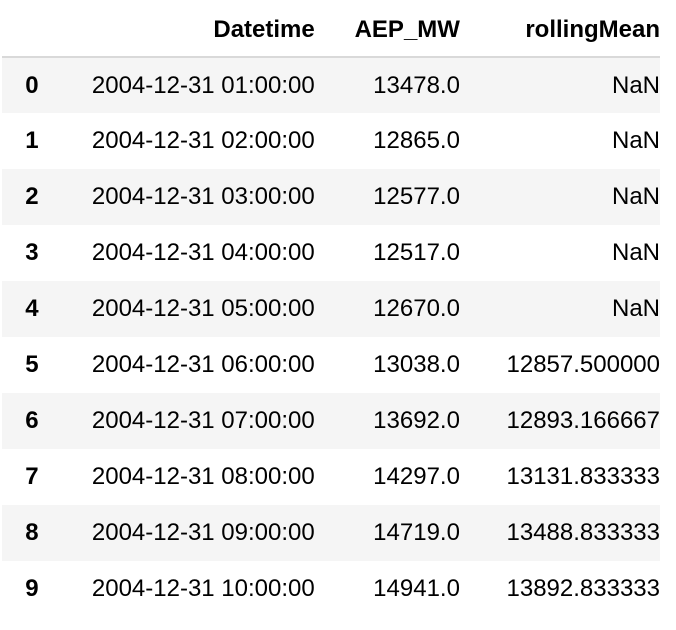 The height and width of the screenshot is (630, 676). What do you see at coordinates (20, 31) in the screenshot?
I see `index-header` at bounding box center [20, 31].